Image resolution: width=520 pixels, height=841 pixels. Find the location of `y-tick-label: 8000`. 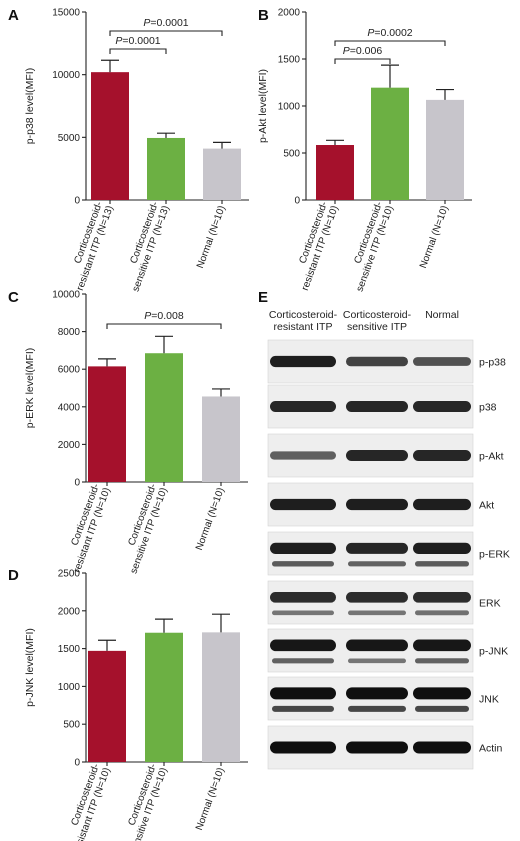

y-tick-label: 8000 is located at coordinates (69, 332).